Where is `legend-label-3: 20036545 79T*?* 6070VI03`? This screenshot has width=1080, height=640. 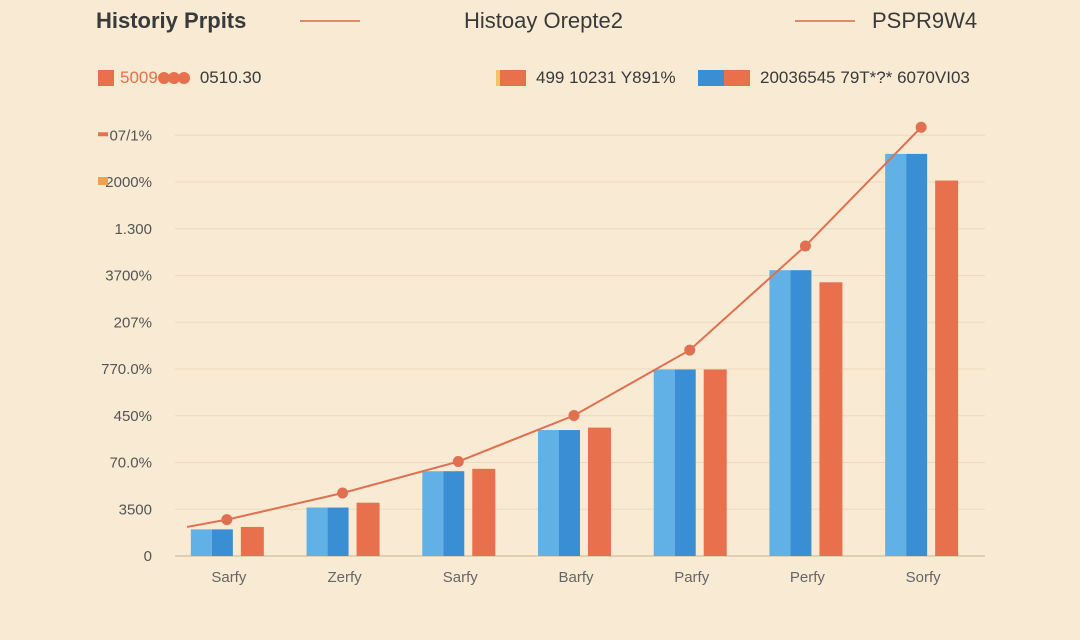 legend-label-3: 20036545 79T*?* 6070VI03 is located at coordinates (865, 77).